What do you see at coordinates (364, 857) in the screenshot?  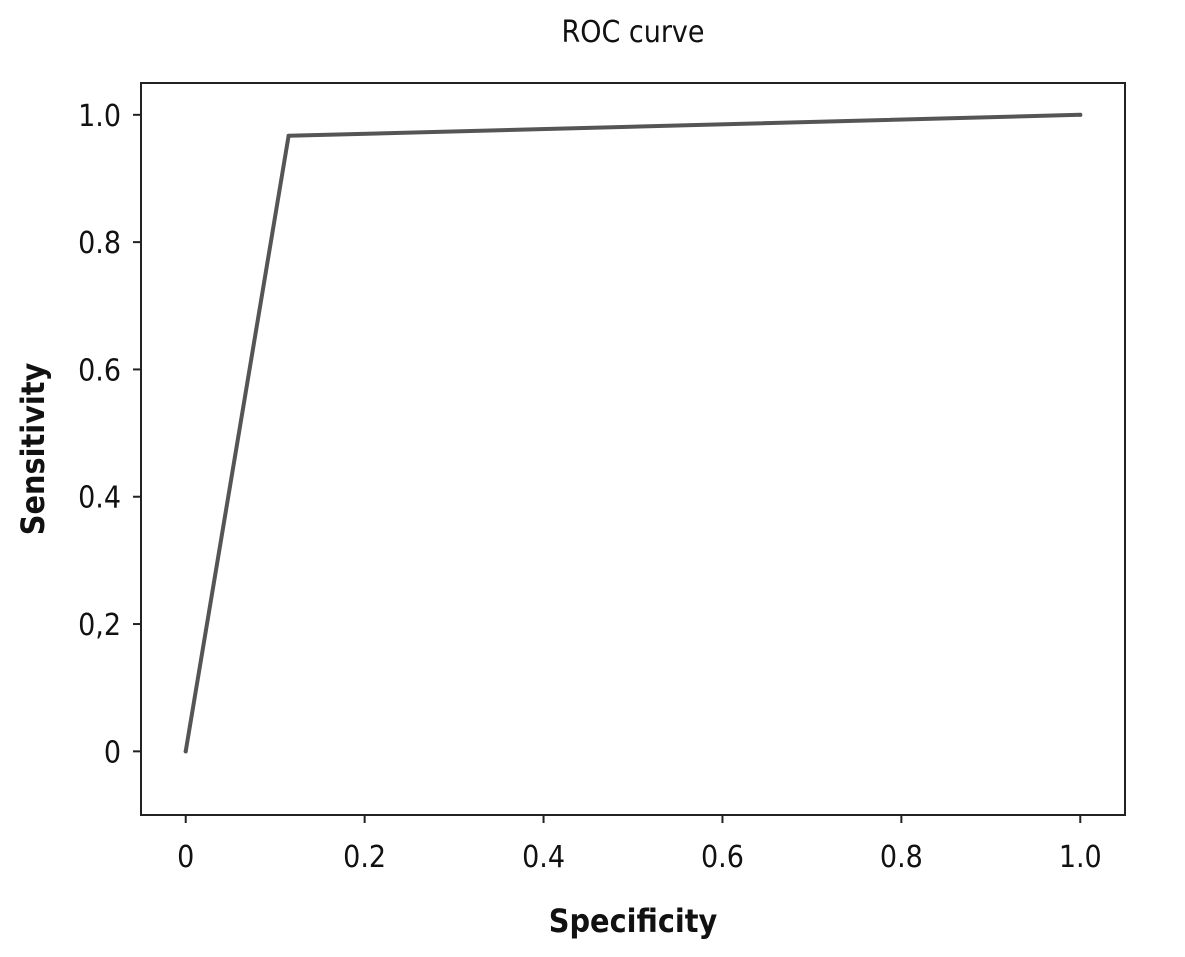 I see `x-tick-label: 0.2` at bounding box center [364, 857].